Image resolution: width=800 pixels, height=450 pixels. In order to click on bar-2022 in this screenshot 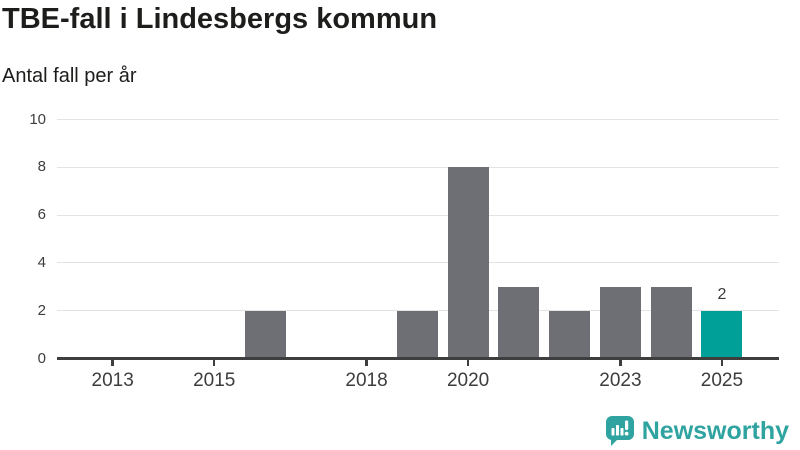, I will do `click(570, 334)`.